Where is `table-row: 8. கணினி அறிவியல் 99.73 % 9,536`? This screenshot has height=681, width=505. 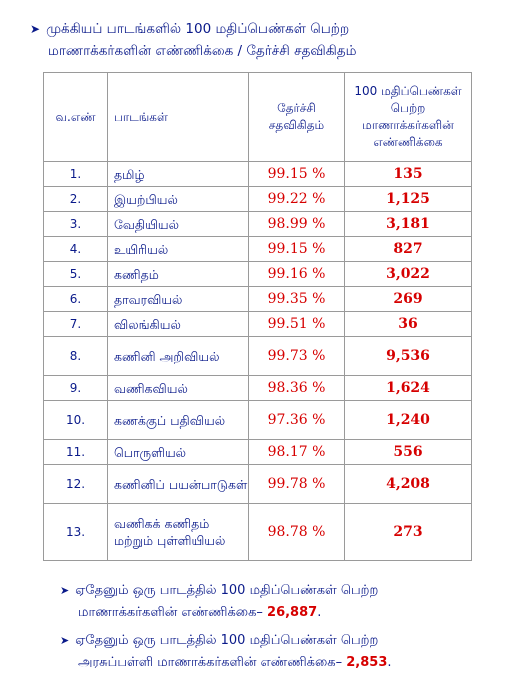
table-row: 8. கணினி அறிவியல் 99.73 % 9,536 is located at coordinates (257, 356).